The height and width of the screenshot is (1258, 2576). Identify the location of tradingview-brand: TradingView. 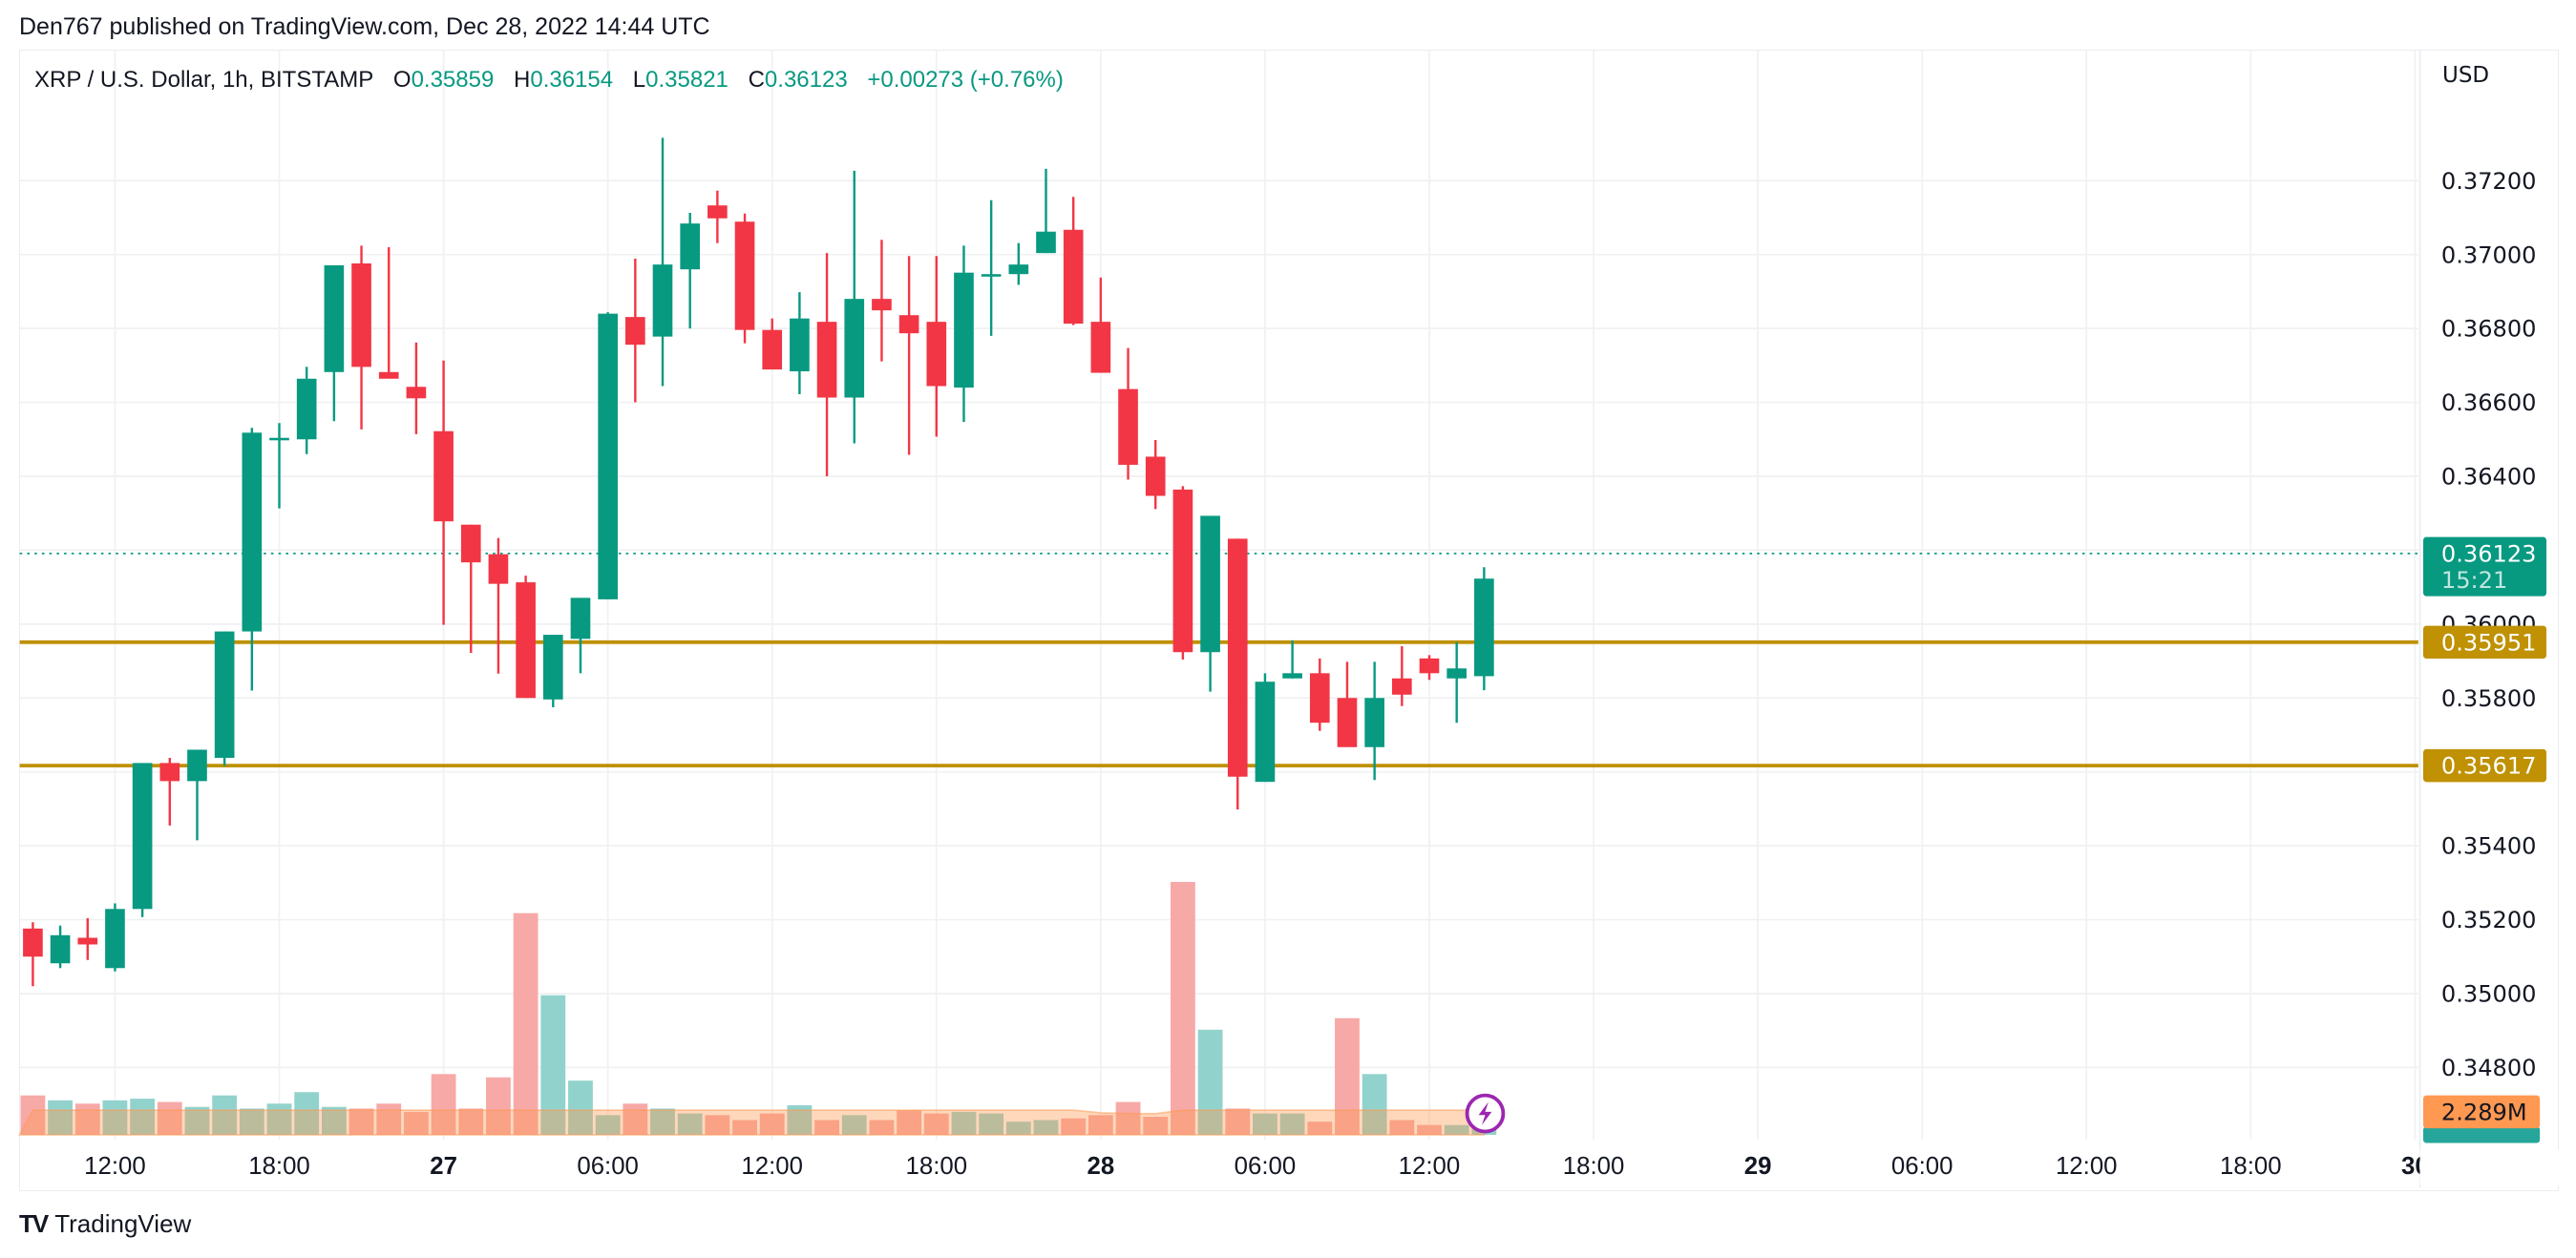
(123, 1224).